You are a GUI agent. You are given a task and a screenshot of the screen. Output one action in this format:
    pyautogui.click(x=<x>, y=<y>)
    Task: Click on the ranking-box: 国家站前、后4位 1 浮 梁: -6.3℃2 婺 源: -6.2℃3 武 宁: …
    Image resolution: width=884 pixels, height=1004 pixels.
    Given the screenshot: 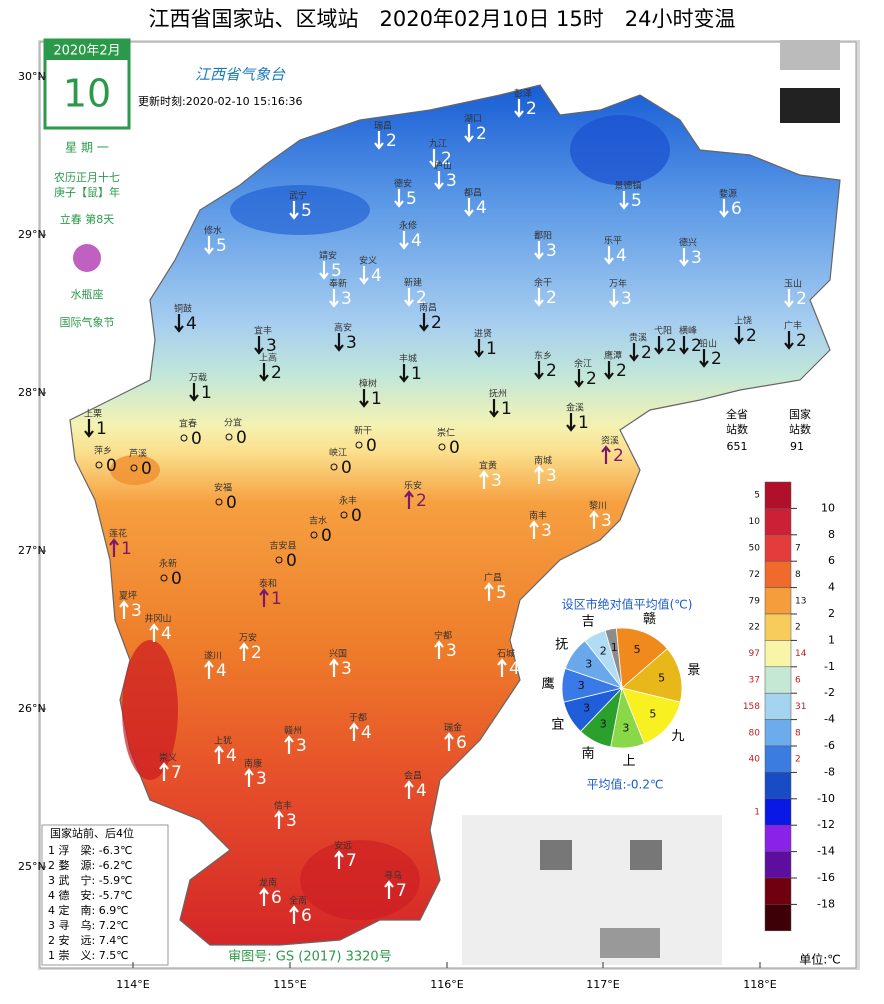 What is the action you would take?
    pyautogui.click(x=105, y=895)
    